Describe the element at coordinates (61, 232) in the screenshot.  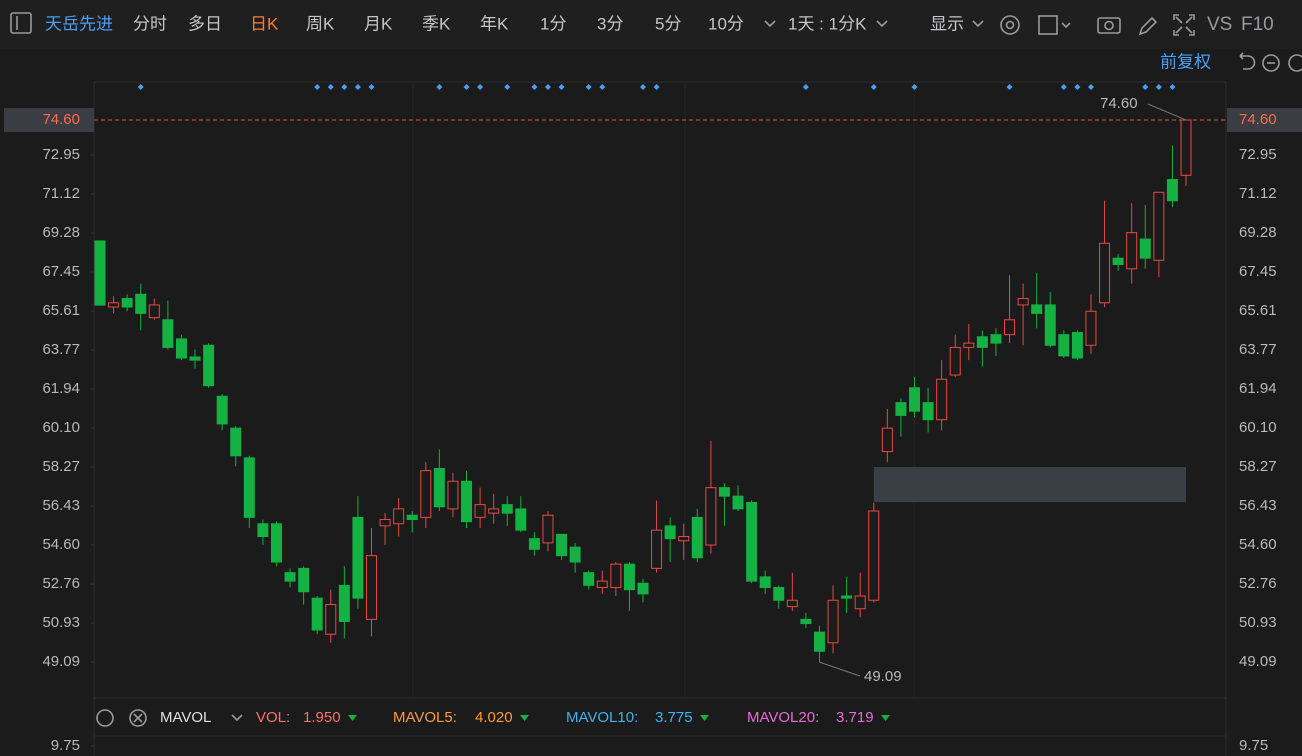
I see `y-tick-label: 69.28` at that location.